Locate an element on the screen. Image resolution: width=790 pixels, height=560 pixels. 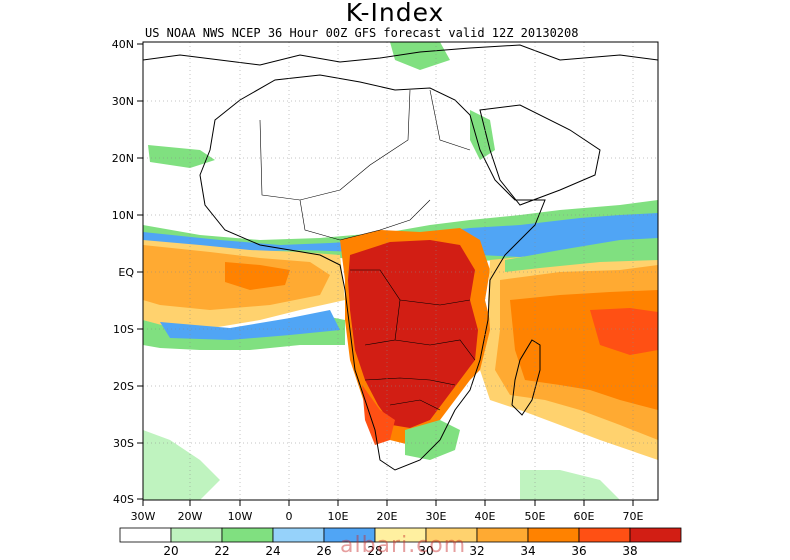
lon-label: 0 is located at coordinates (289, 516).